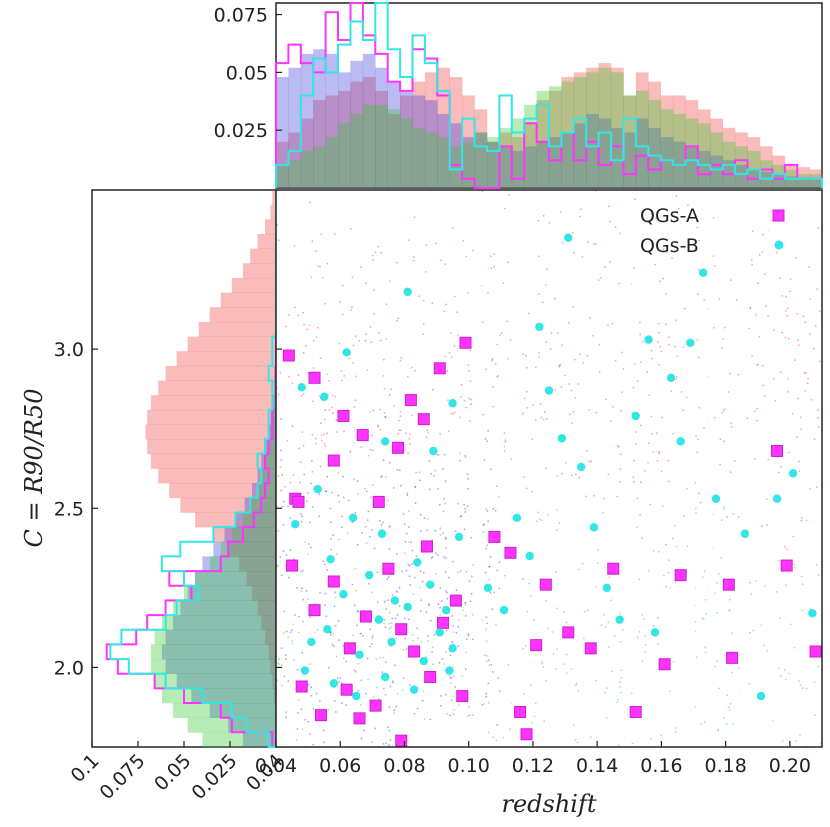  What do you see at coordinates (295, 127) in the screenshot?
I see `top-hist-blue-bar` at bounding box center [295, 127].